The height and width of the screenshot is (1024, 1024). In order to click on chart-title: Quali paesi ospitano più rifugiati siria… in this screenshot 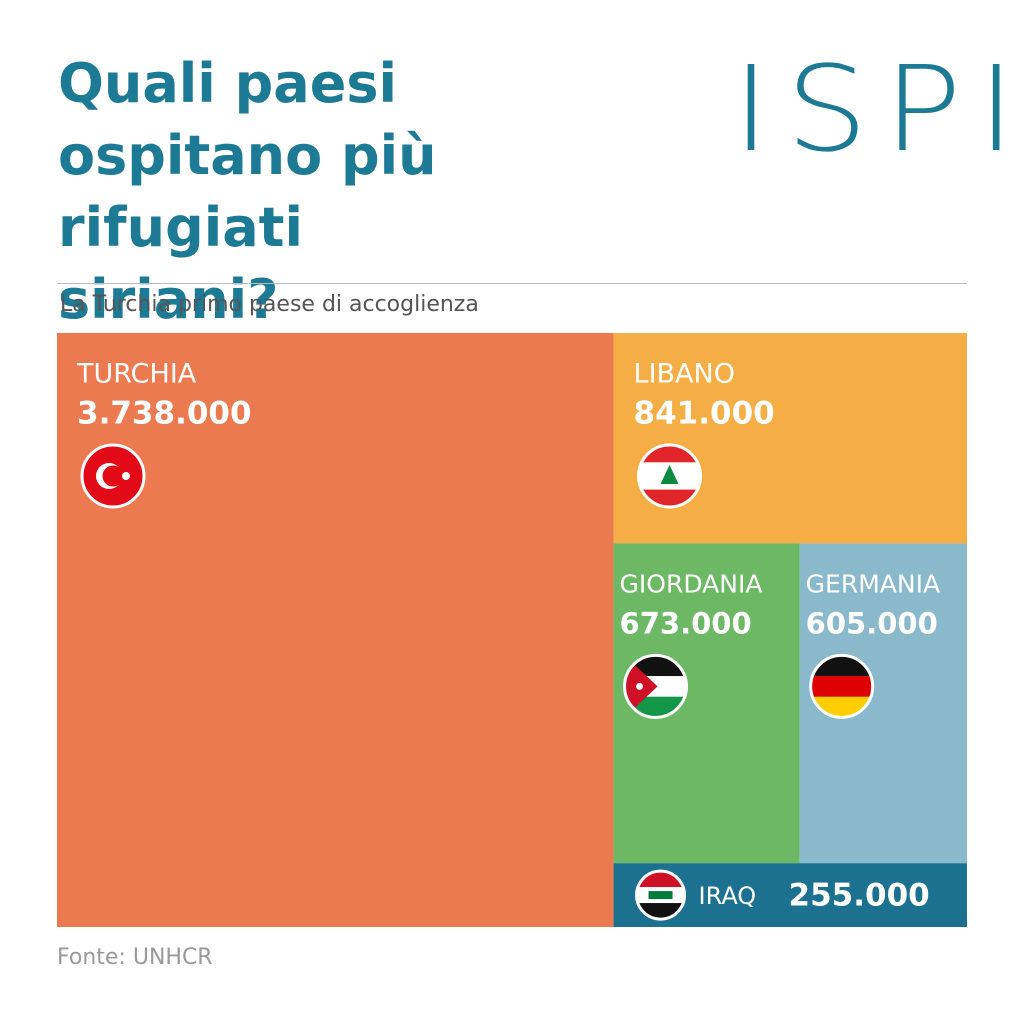, I will do `click(247, 191)`.